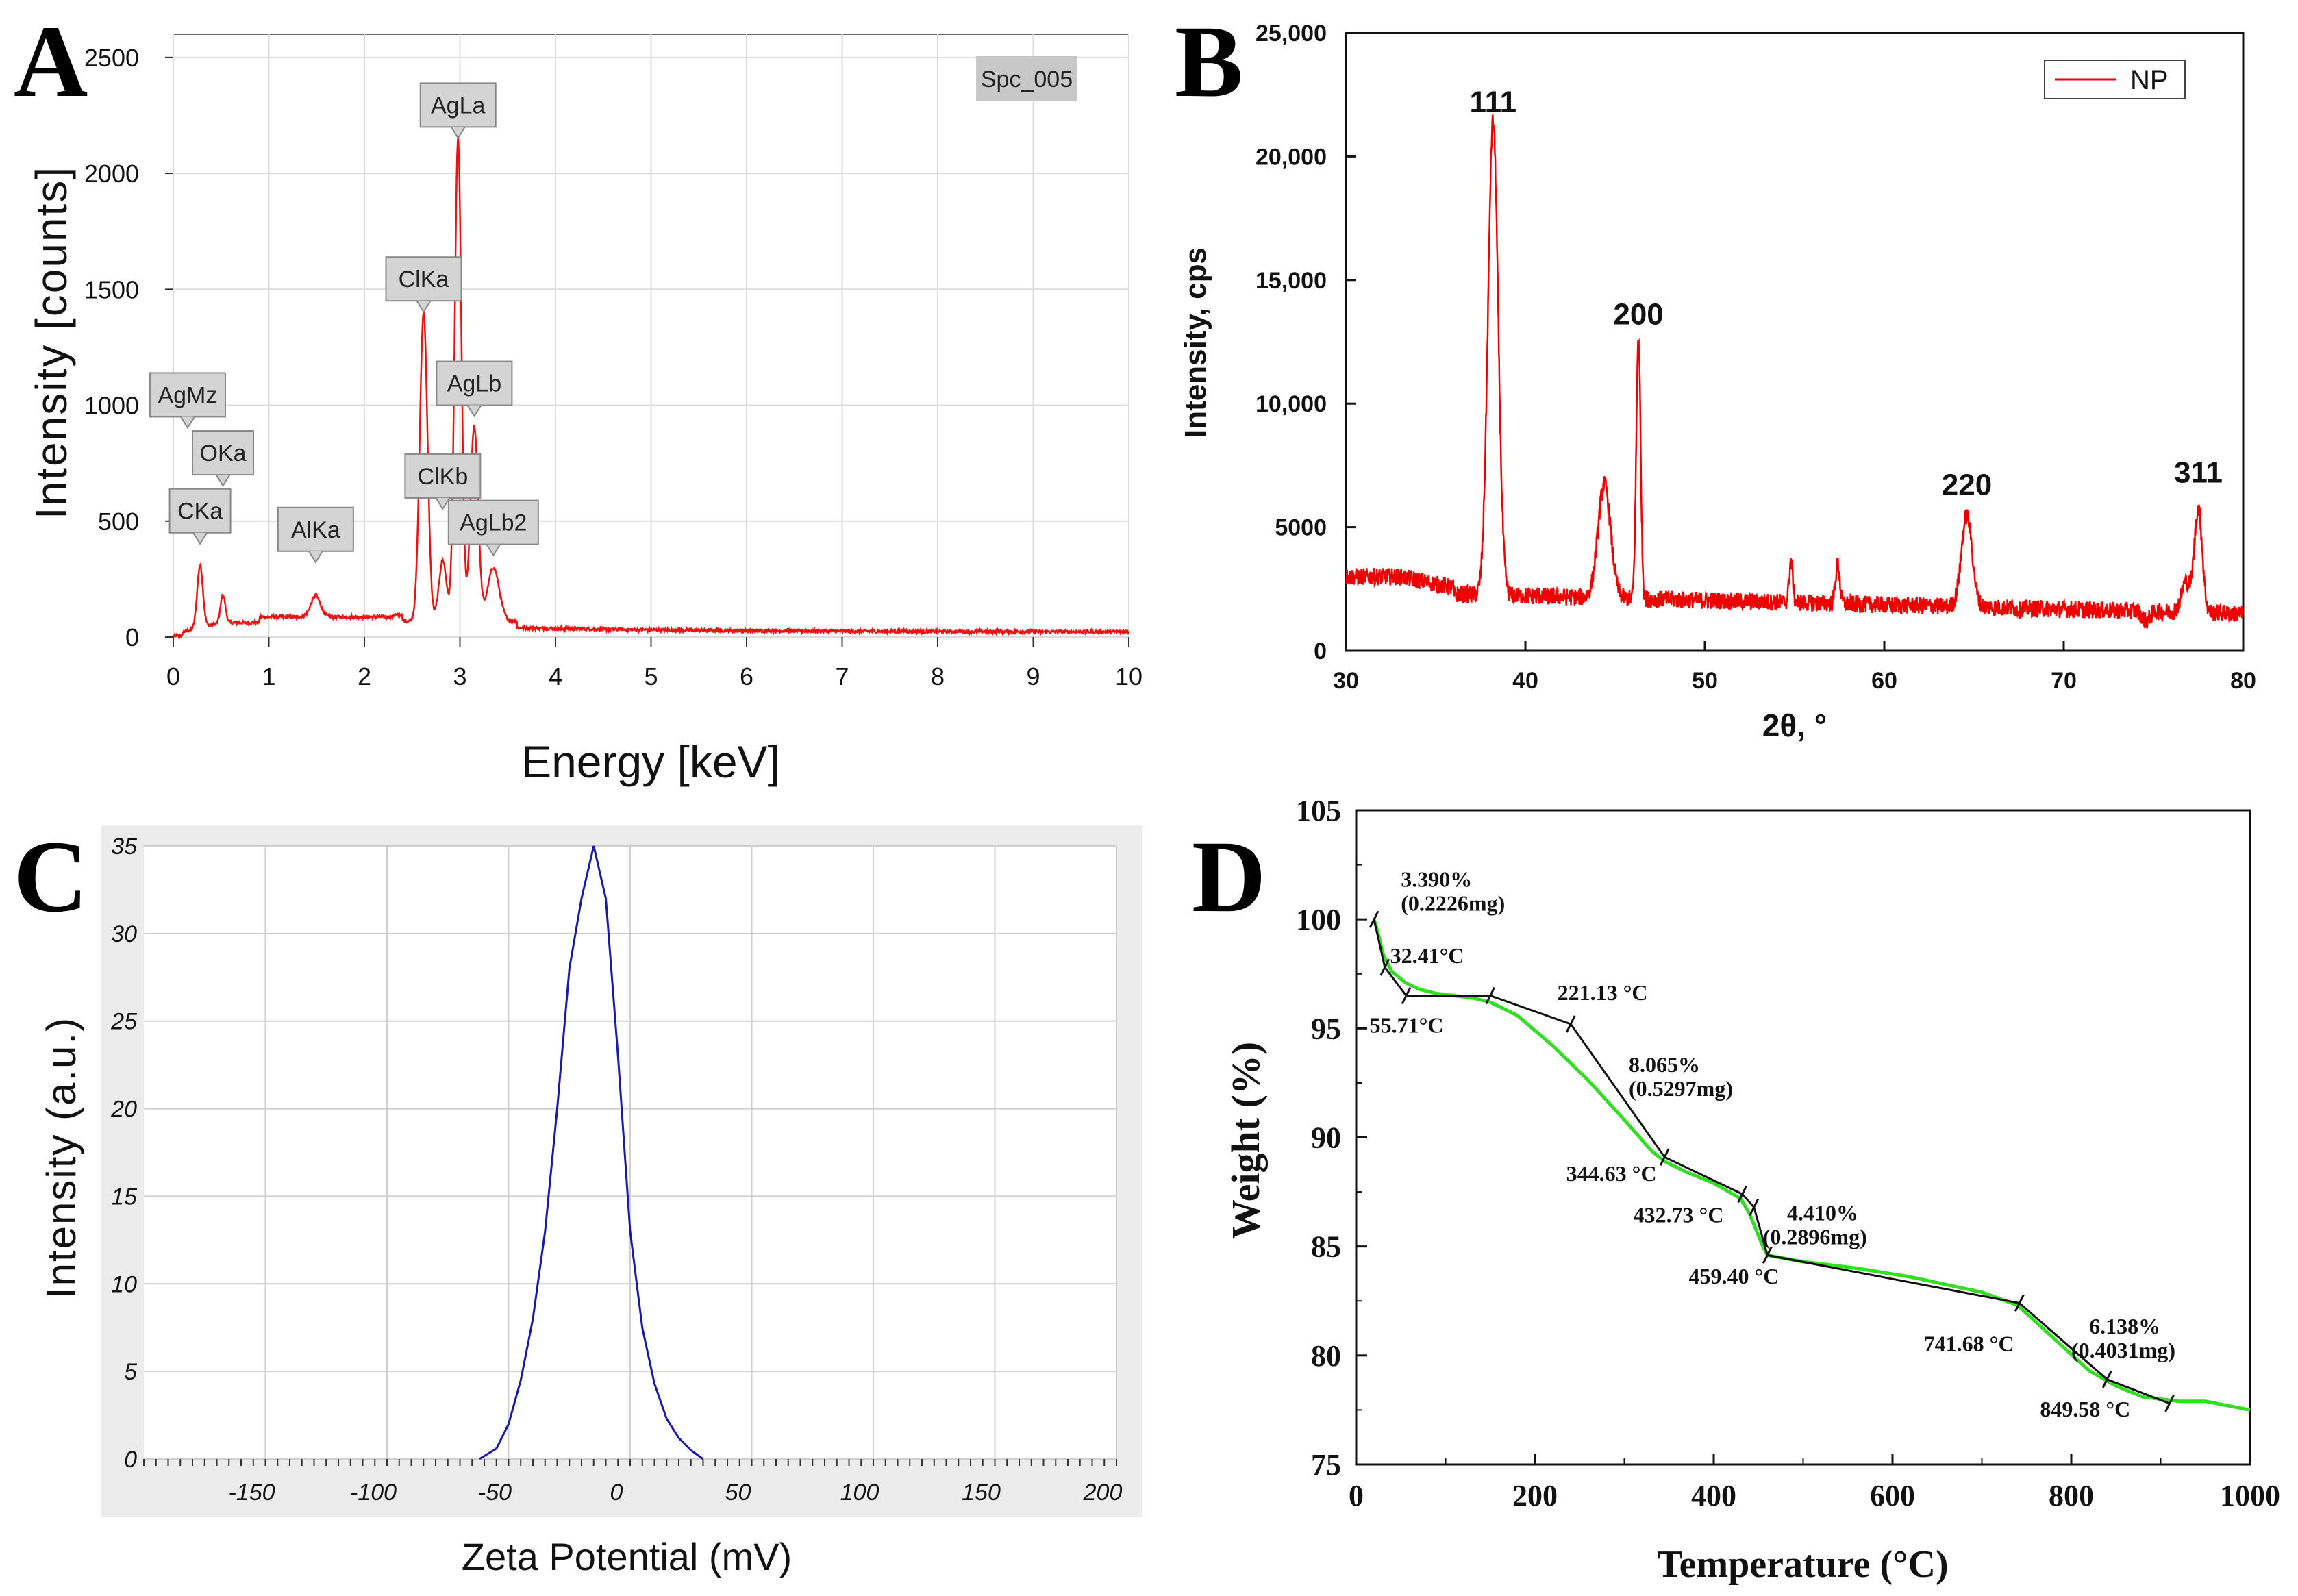 This screenshot has height=1596, width=2298. I want to click on panel-b-ytick-label: 25,000, so click(1291, 34).